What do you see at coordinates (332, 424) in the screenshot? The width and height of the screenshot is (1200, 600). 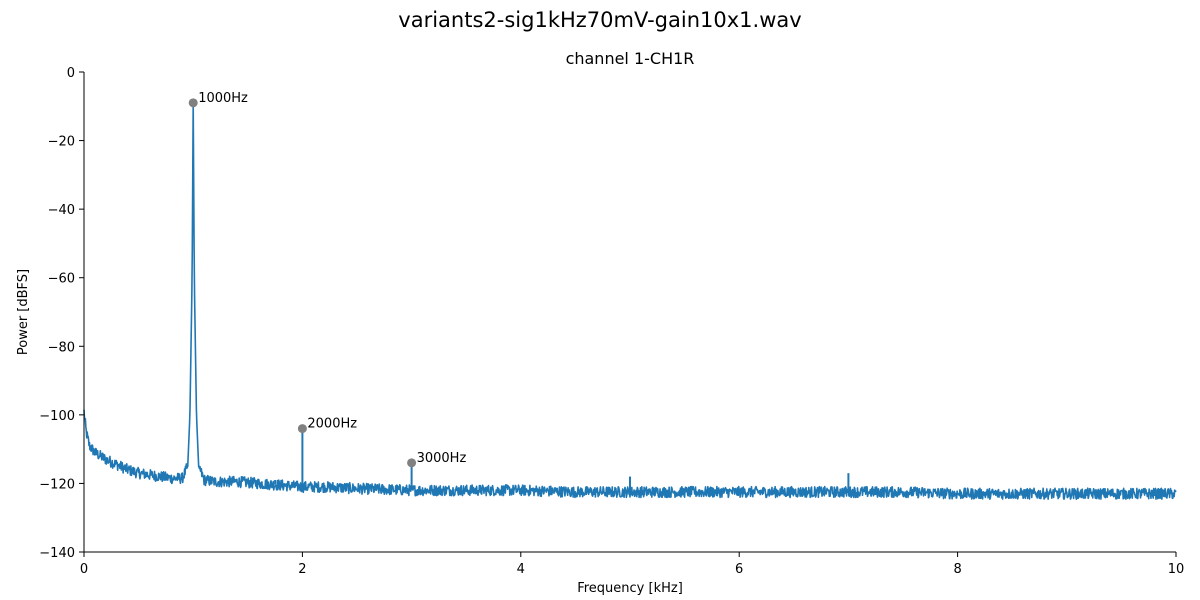 I see `peak-label-1: 2000Hz` at bounding box center [332, 424].